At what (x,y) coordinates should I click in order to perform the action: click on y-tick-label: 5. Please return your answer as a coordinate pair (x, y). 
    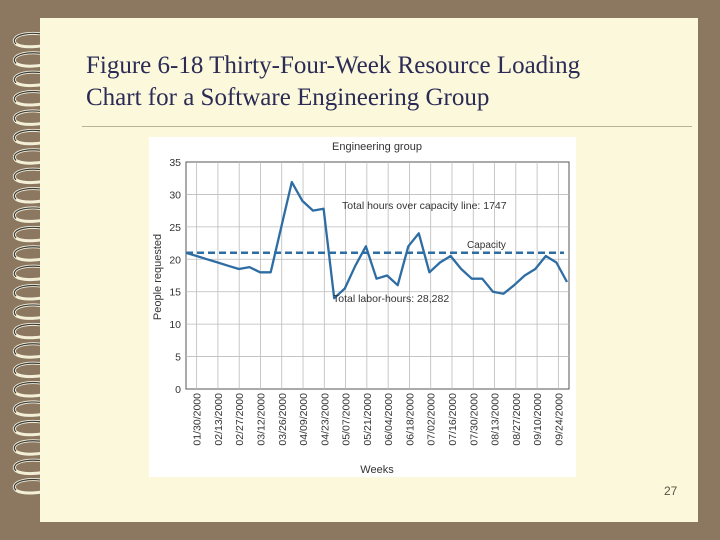
    Looking at the image, I should click on (178, 358).